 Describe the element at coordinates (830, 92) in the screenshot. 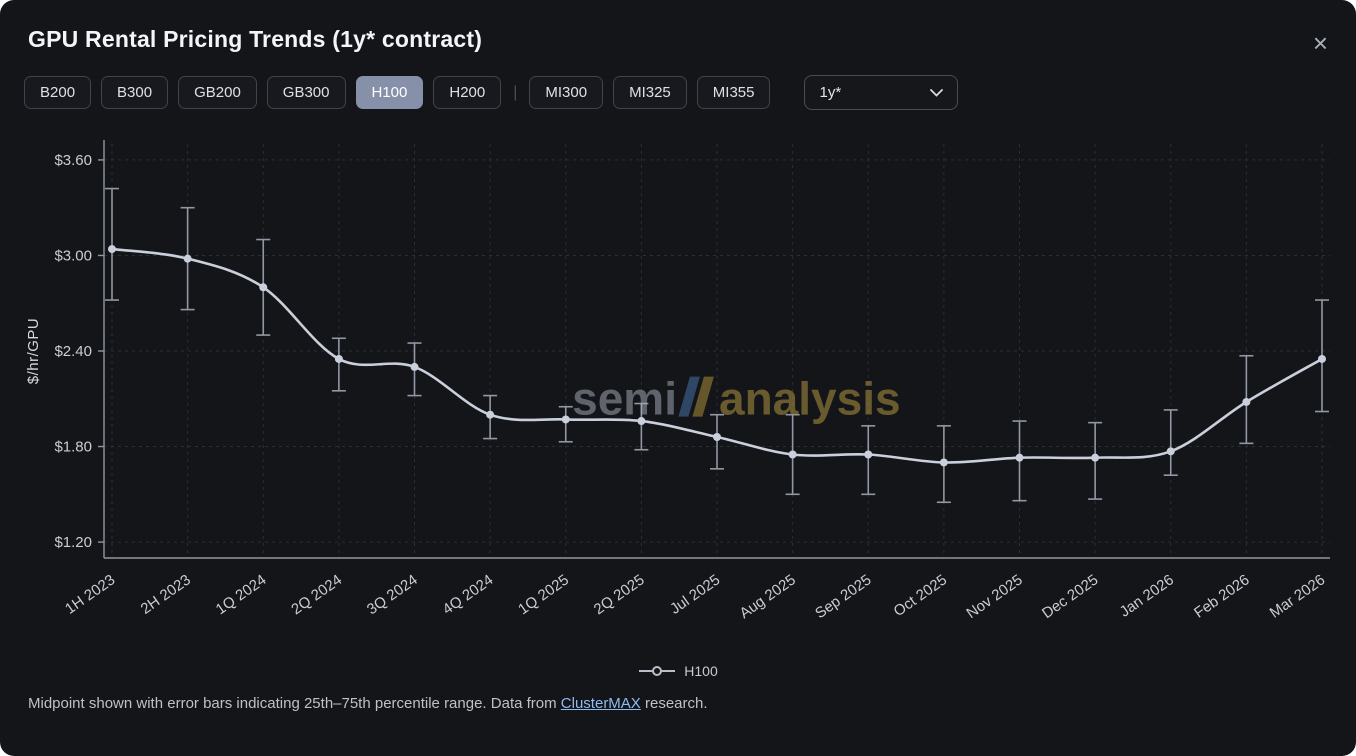

I see `contract-term-value: 1y*` at that location.